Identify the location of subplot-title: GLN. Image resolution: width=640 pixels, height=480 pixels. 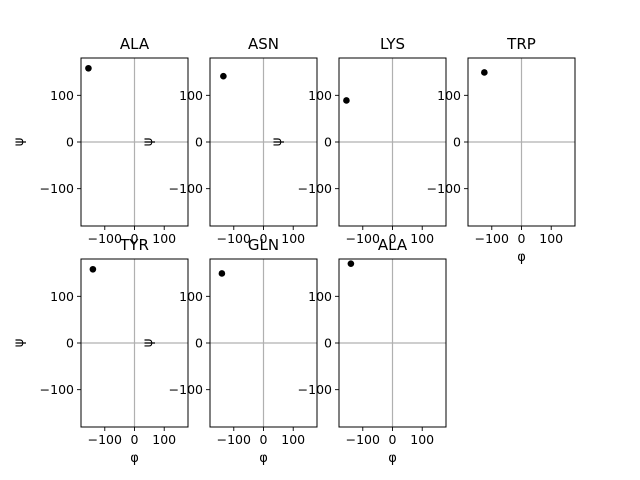
(263, 245).